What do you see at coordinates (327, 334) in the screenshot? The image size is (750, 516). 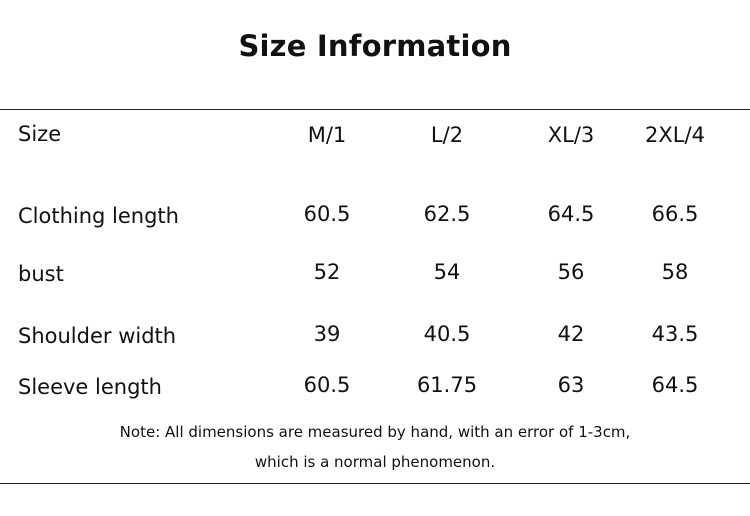 I see `cell-value: 39` at bounding box center [327, 334].